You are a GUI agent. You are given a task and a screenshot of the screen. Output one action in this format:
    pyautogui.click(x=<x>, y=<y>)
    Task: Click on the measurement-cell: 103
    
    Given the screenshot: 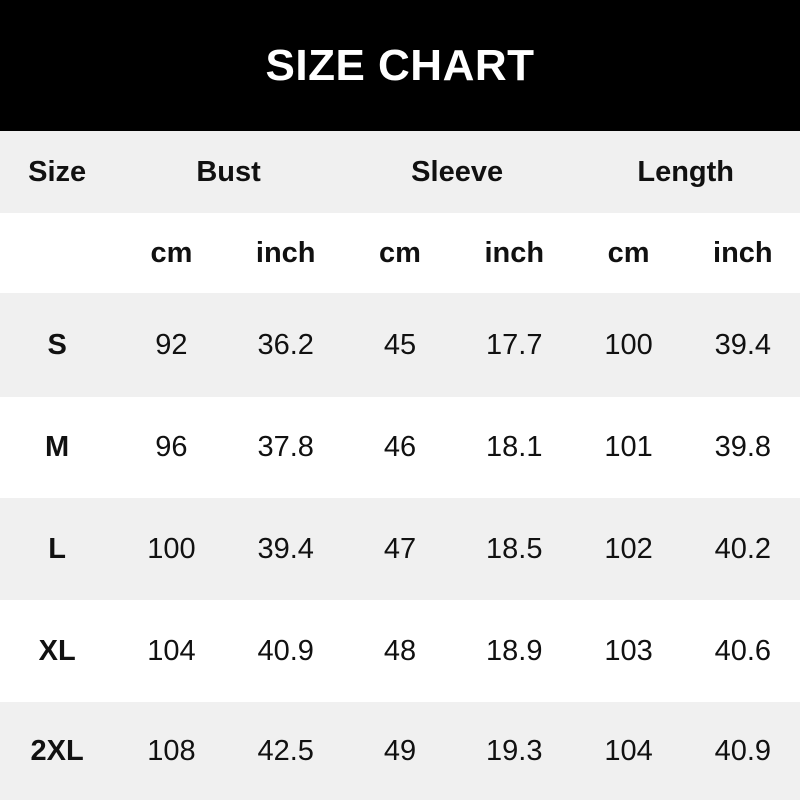 What is the action you would take?
    pyautogui.click(x=628, y=650)
    